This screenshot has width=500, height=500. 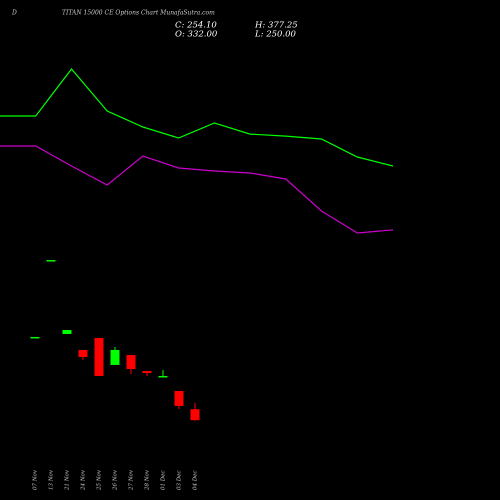 What do you see at coordinates (36, 479) in the screenshot?
I see `x-tick-label: 07 Nov` at bounding box center [36, 479].